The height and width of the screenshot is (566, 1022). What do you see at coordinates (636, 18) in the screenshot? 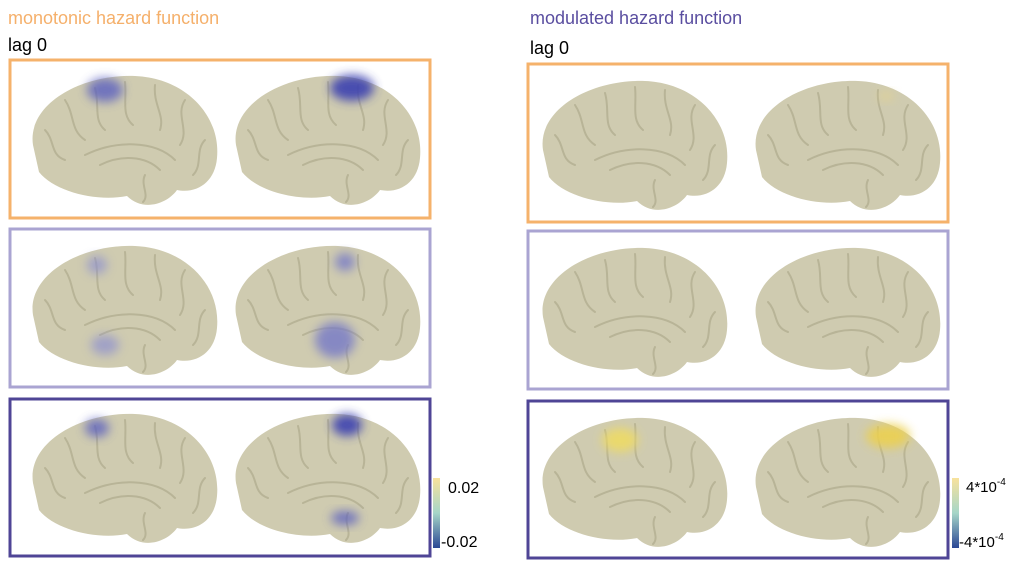
I see `panel-title: modulated hazard function` at bounding box center [636, 18].